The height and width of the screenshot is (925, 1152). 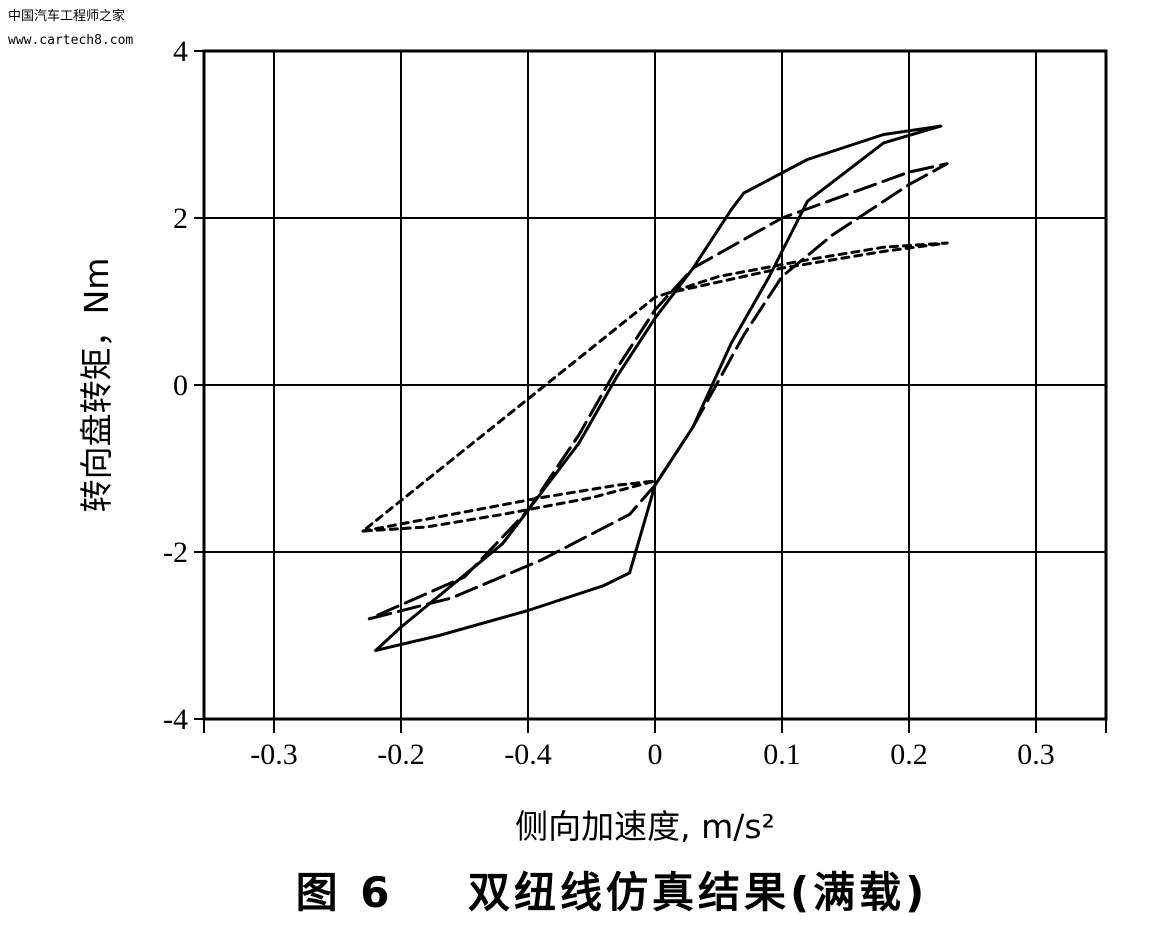 I want to click on y-tick-label: 0, so click(x=180, y=385).